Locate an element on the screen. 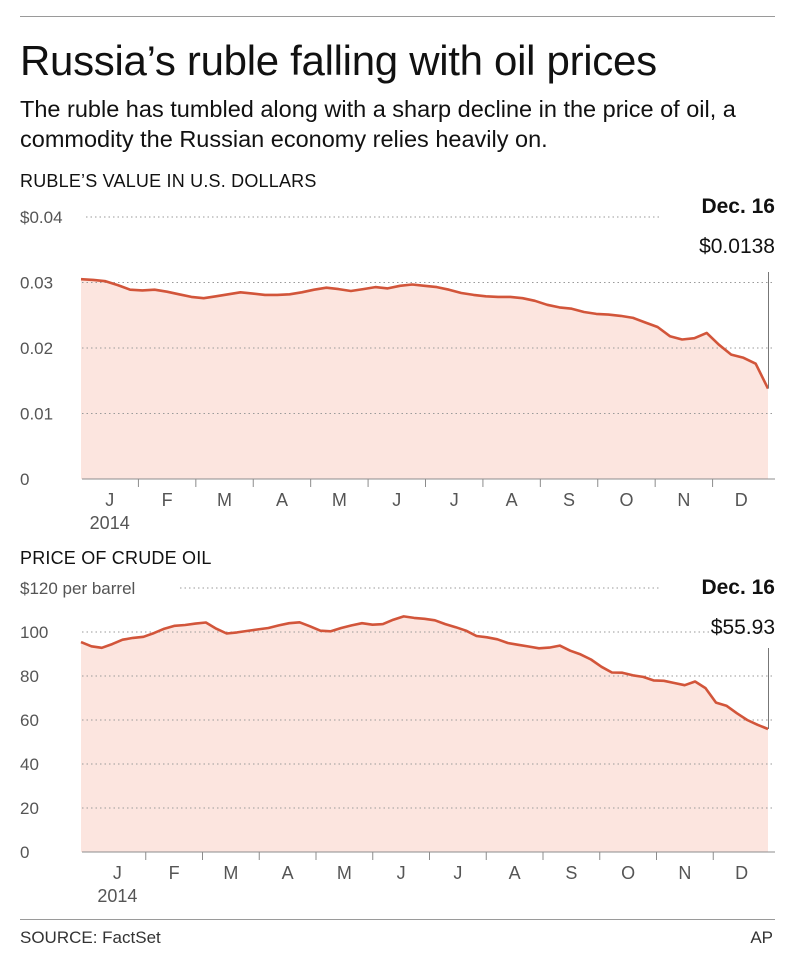 The height and width of the screenshot is (967, 799). oil-x-tick-label: D is located at coordinates (741, 873).